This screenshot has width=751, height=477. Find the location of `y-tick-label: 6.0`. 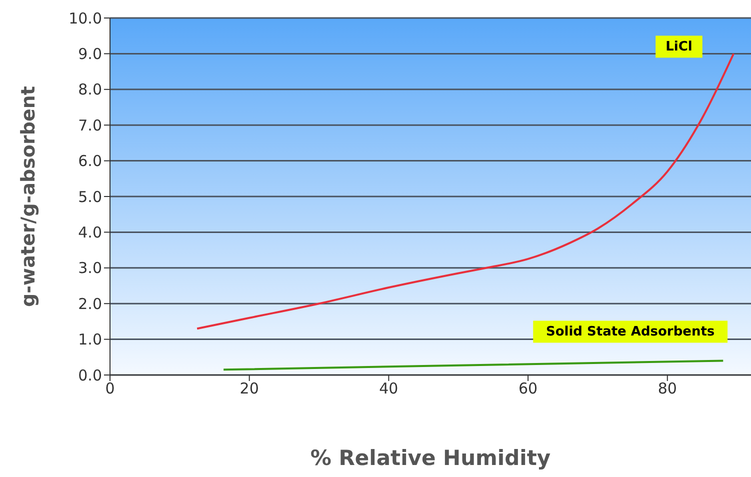

y-tick-label: 6.0 is located at coordinates (90, 161).